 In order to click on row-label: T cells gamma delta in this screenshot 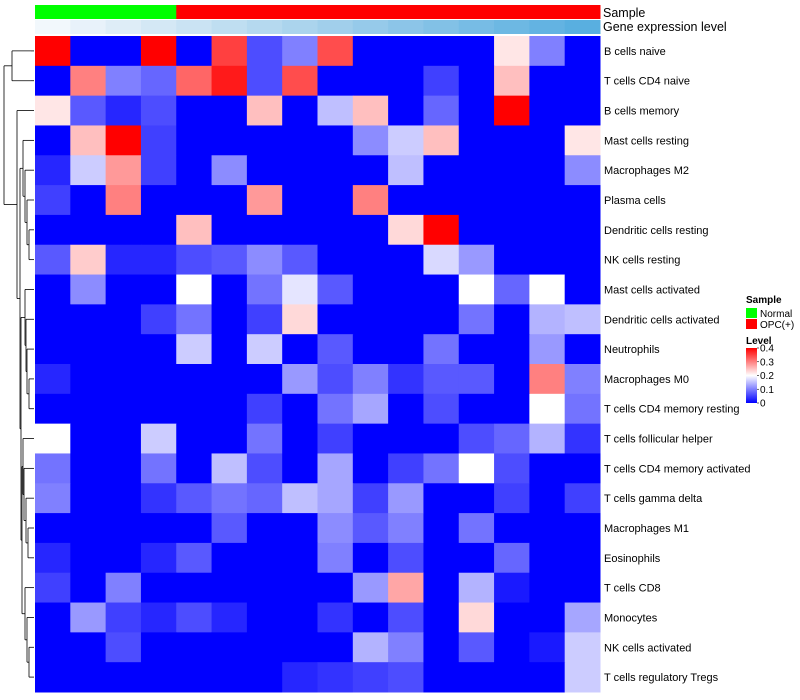, I will do `click(653, 499)`.